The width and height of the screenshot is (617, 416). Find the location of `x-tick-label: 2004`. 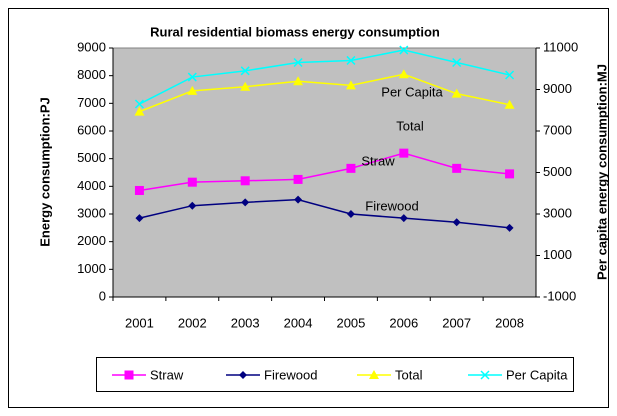

x-tick-label: 2004 is located at coordinates (298, 322).